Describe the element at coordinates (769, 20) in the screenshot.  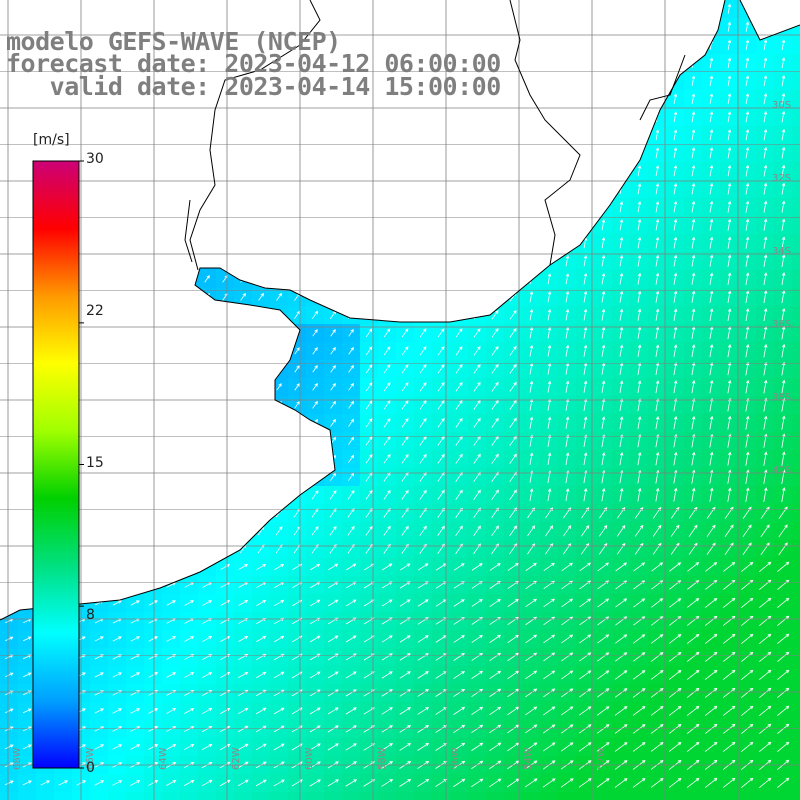
I see `coastline-ne` at that location.